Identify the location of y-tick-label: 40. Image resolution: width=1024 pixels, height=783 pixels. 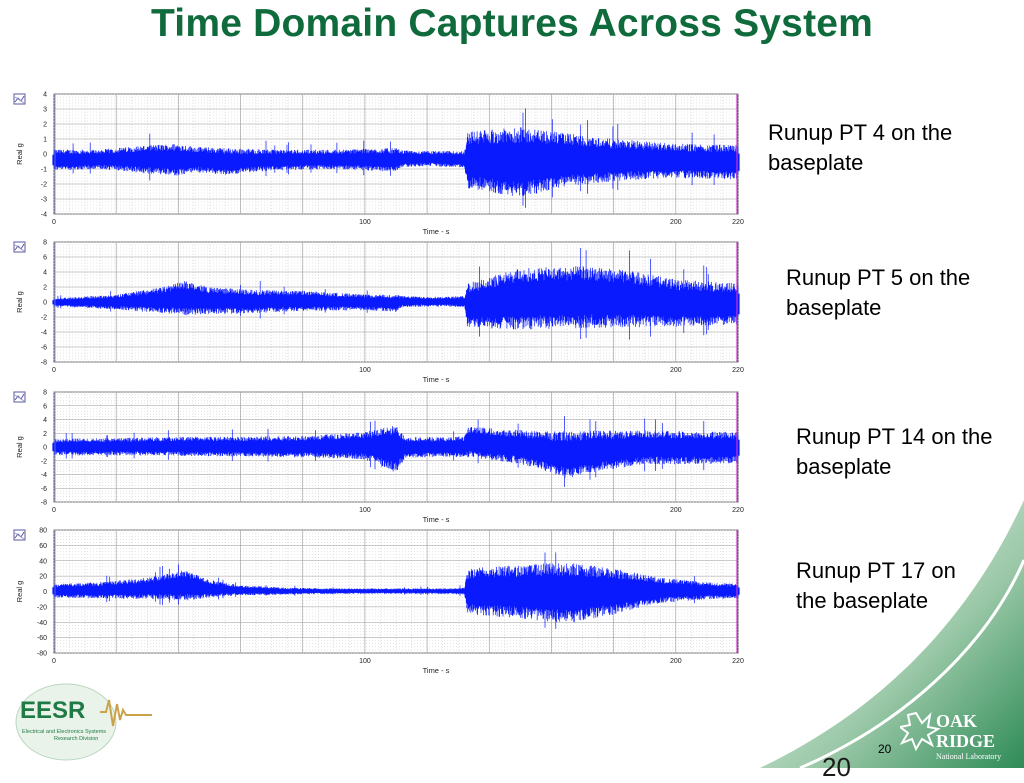
(43, 561).